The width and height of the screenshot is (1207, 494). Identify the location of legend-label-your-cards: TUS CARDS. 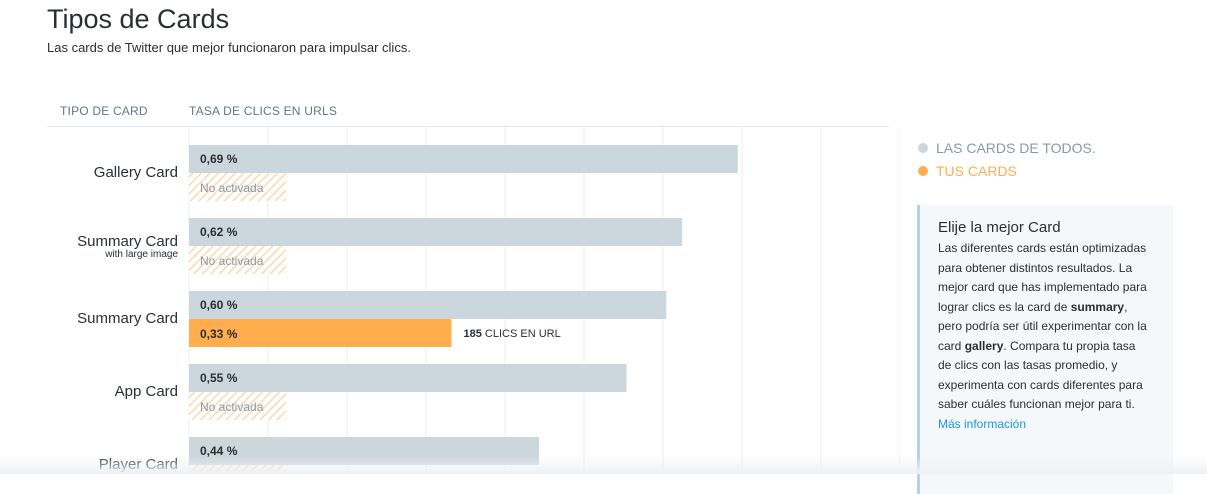
(976, 170).